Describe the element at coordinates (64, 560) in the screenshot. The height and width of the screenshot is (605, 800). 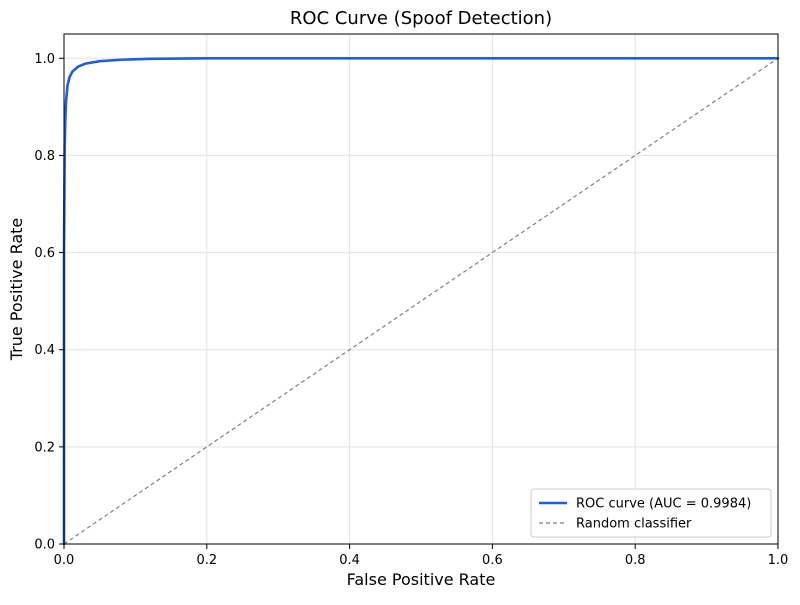
I see `x-tick-label: 0.0` at that location.